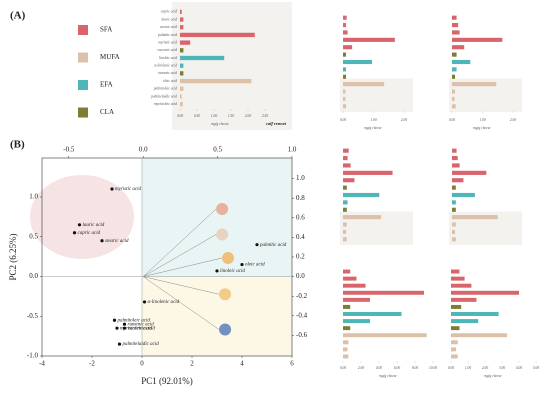 This screenshot has height=397, width=550. I want to click on y-tick-label: palmitoleic acid, so click(165, 89).